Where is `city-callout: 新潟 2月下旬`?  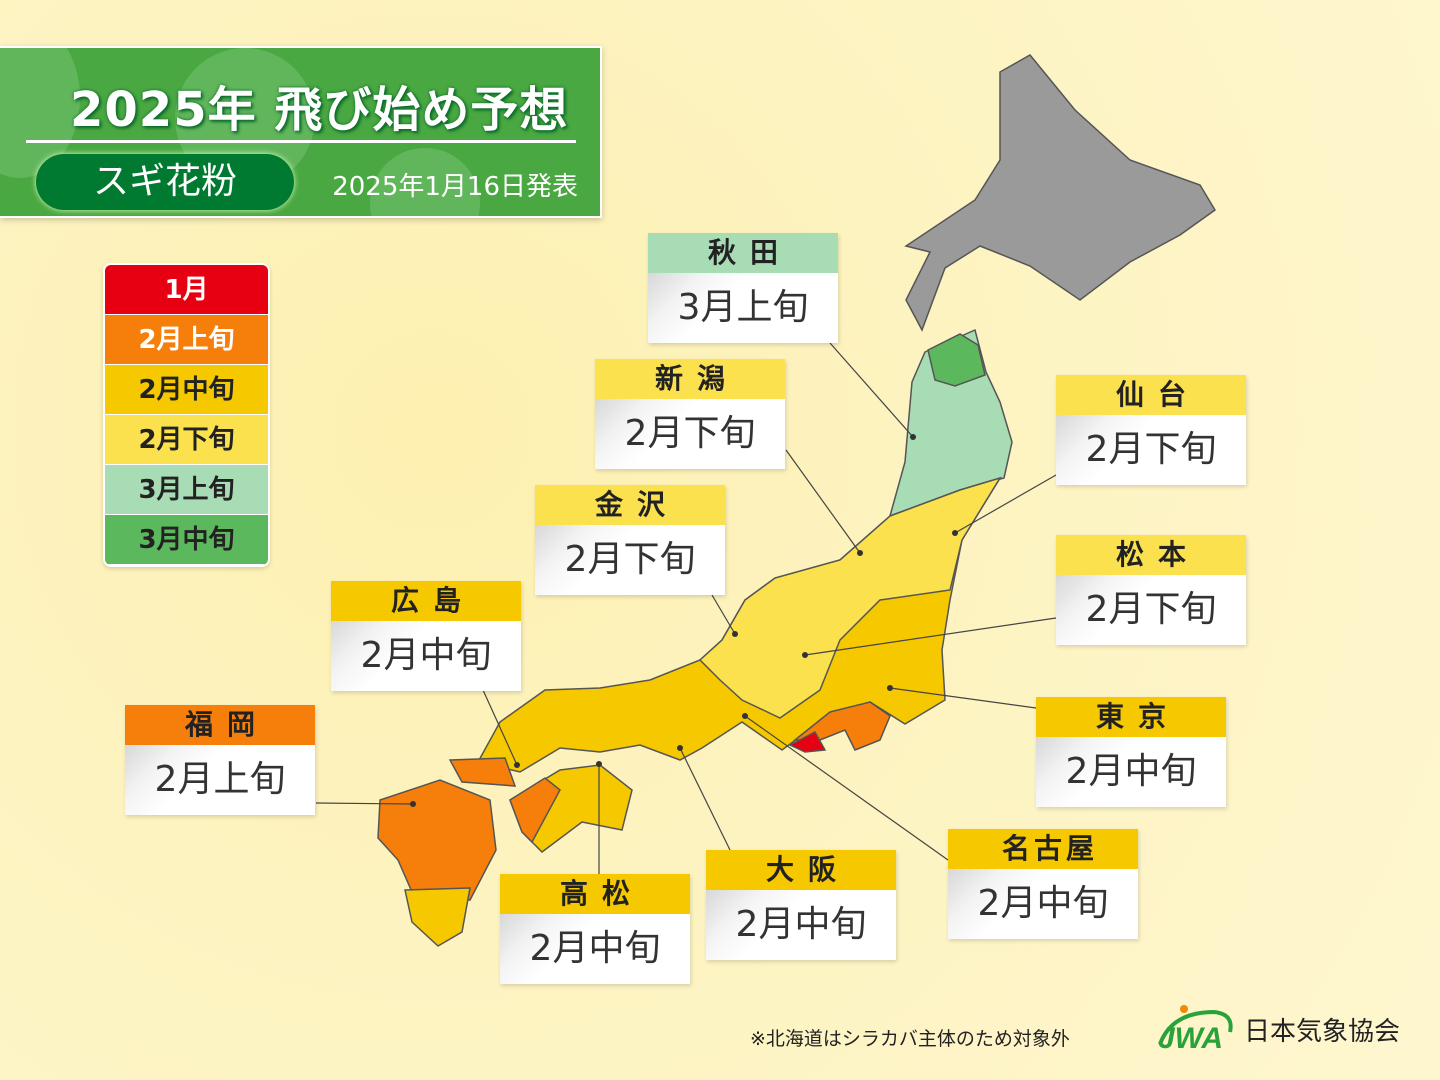
city-callout: 新潟 2月下旬 is located at coordinates (690, 414).